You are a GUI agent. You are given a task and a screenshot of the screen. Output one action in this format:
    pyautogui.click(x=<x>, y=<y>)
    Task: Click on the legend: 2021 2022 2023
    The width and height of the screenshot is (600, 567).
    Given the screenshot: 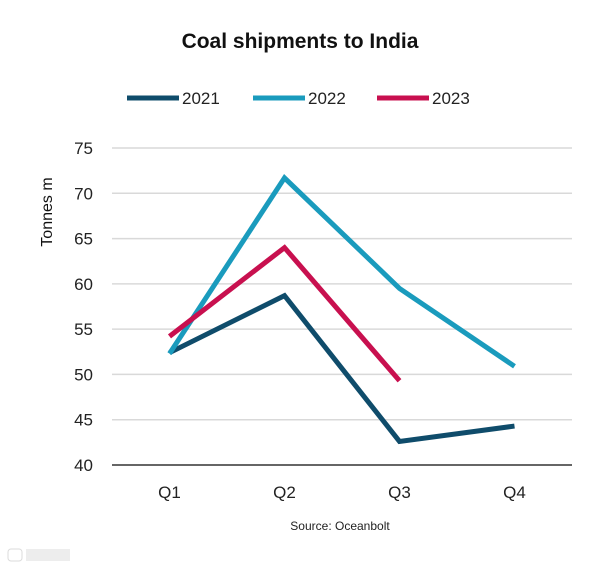 What is the action you would take?
    pyautogui.click(x=298, y=98)
    